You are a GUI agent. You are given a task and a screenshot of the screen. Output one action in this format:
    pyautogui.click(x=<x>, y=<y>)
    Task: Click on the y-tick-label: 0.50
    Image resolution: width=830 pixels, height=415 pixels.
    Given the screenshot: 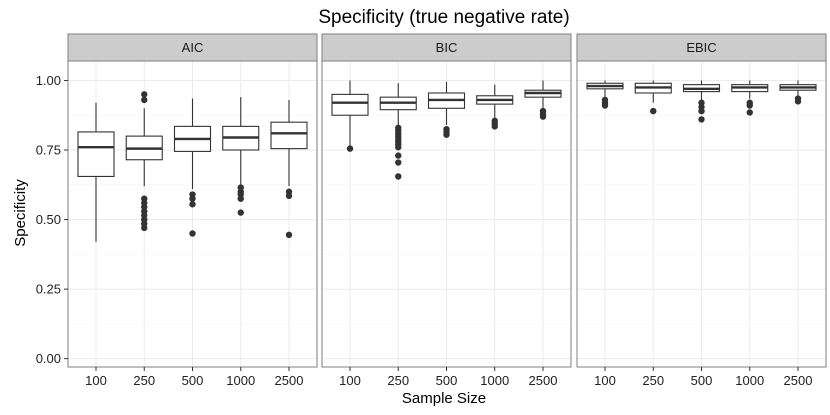 What is the action you would take?
    pyautogui.click(x=48, y=219)
    